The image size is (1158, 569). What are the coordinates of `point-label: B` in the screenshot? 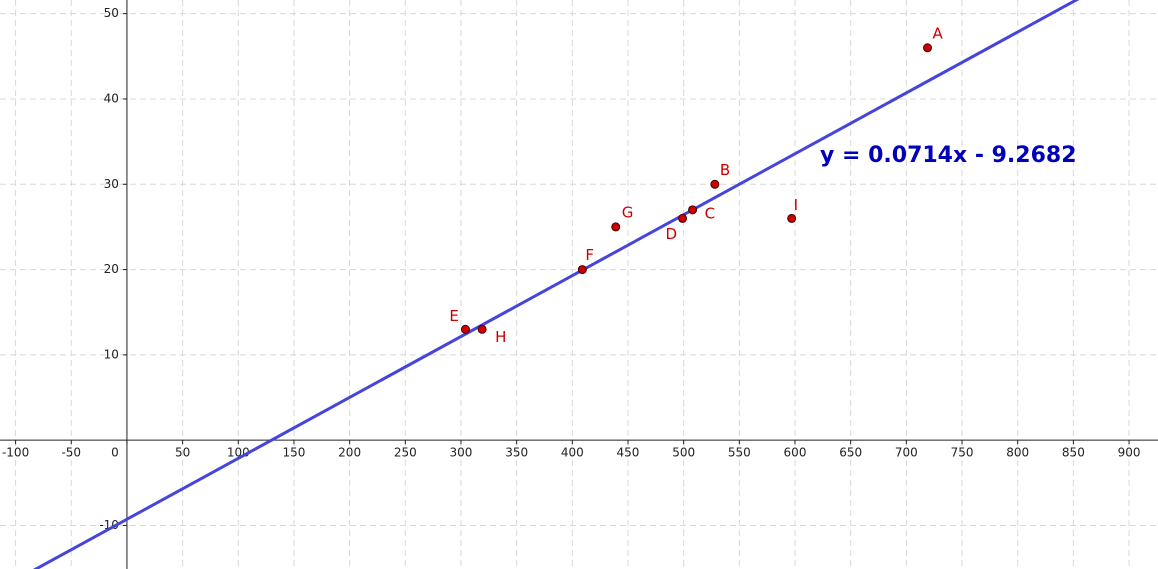 It's located at (725, 170).